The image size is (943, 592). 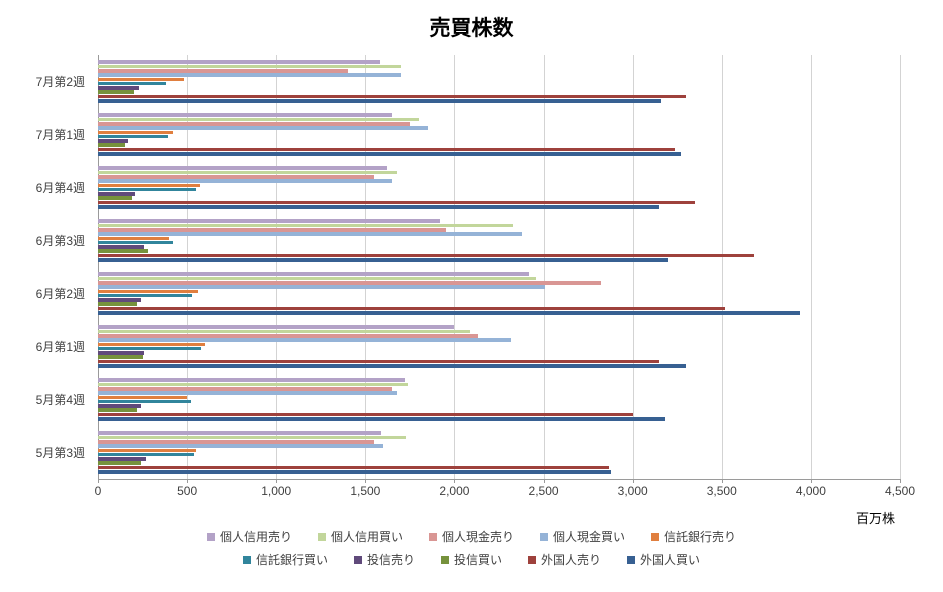 I want to click on legend-row: 個人信用売り 個人信用買い 個人現金売り 個人現金買い 信託銀行売り, so click(x=471, y=536).